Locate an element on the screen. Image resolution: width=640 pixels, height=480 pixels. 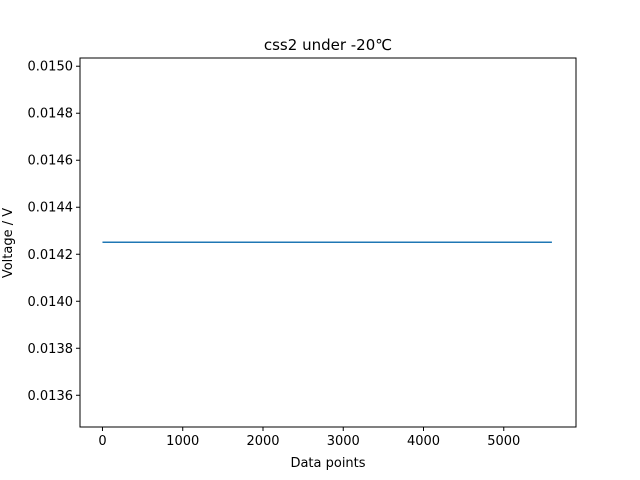
y-tick-label: 0.0146 is located at coordinates (51, 161).